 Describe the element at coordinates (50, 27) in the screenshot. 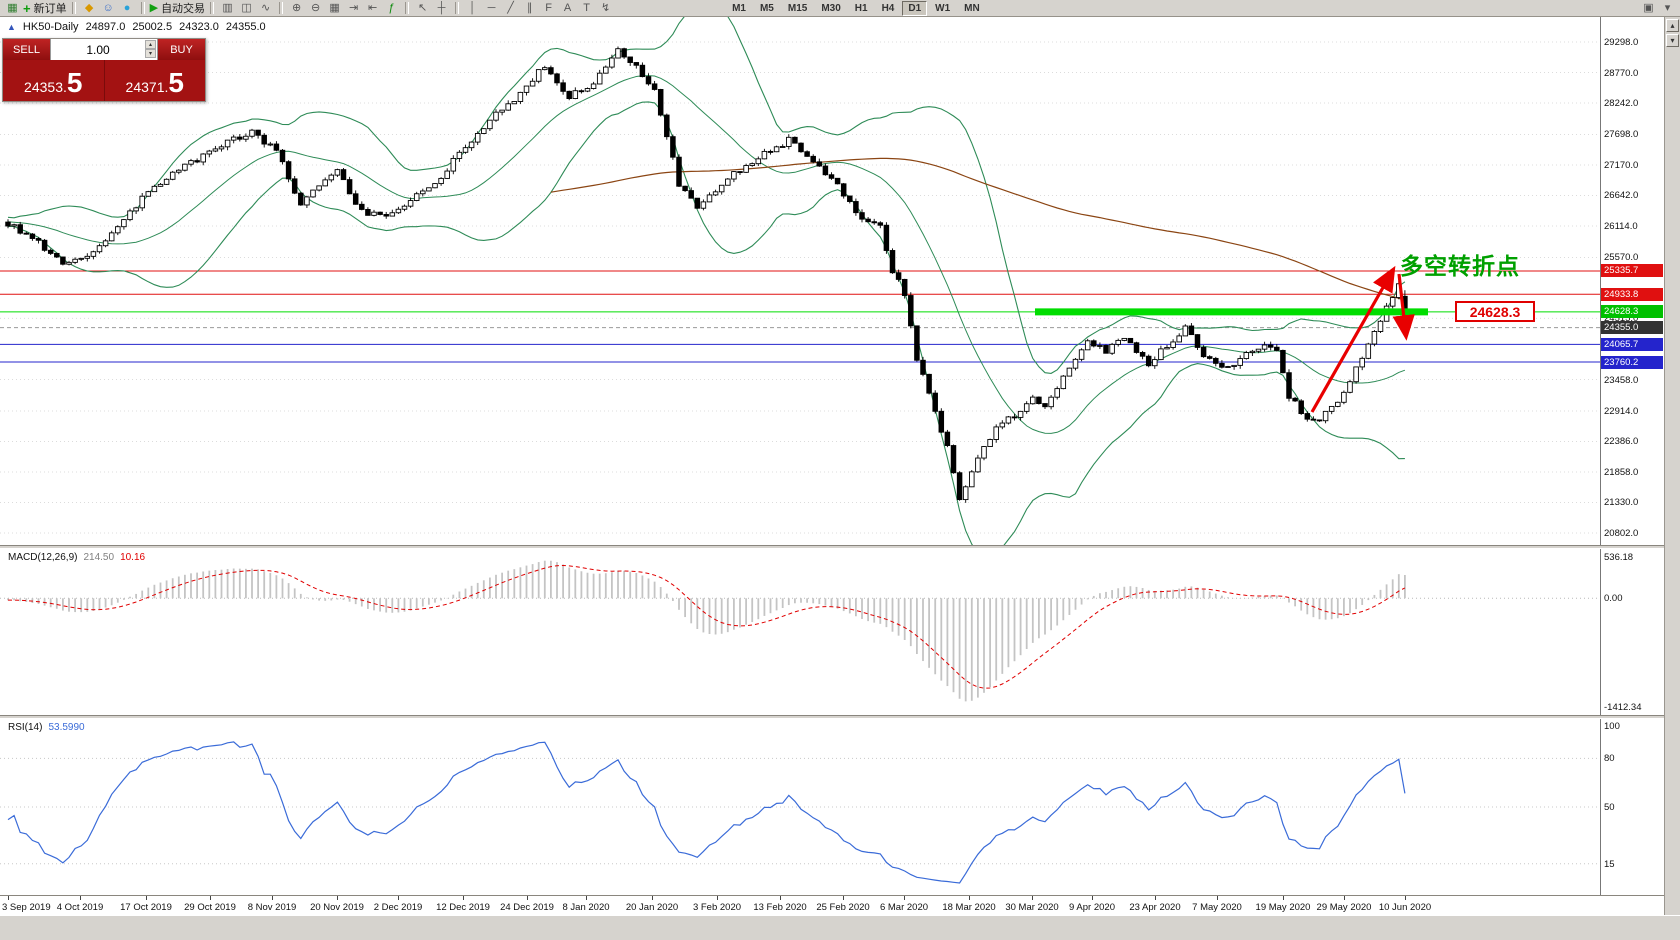

I see `chart-symbol-period: HK50-Daily` at that location.